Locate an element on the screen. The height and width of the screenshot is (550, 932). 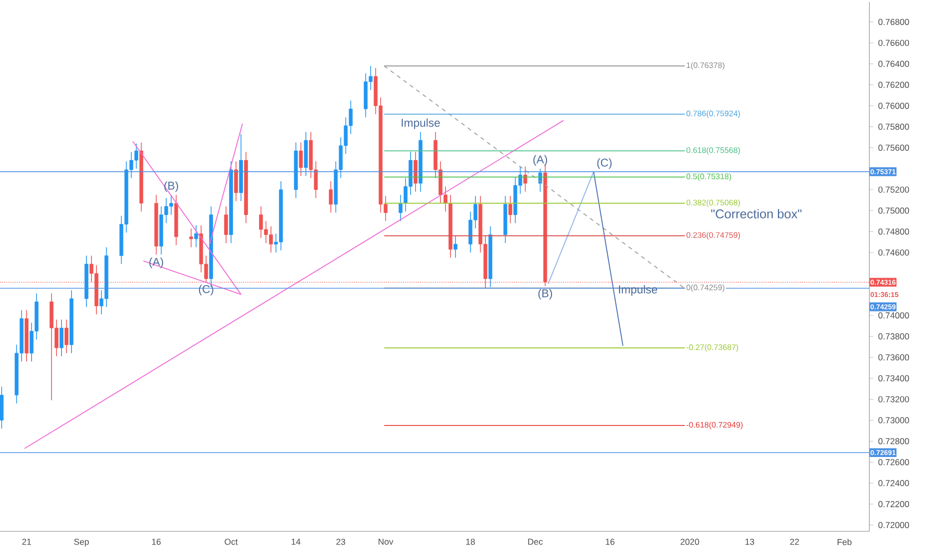
x-tick-label: Dec is located at coordinates (535, 541).